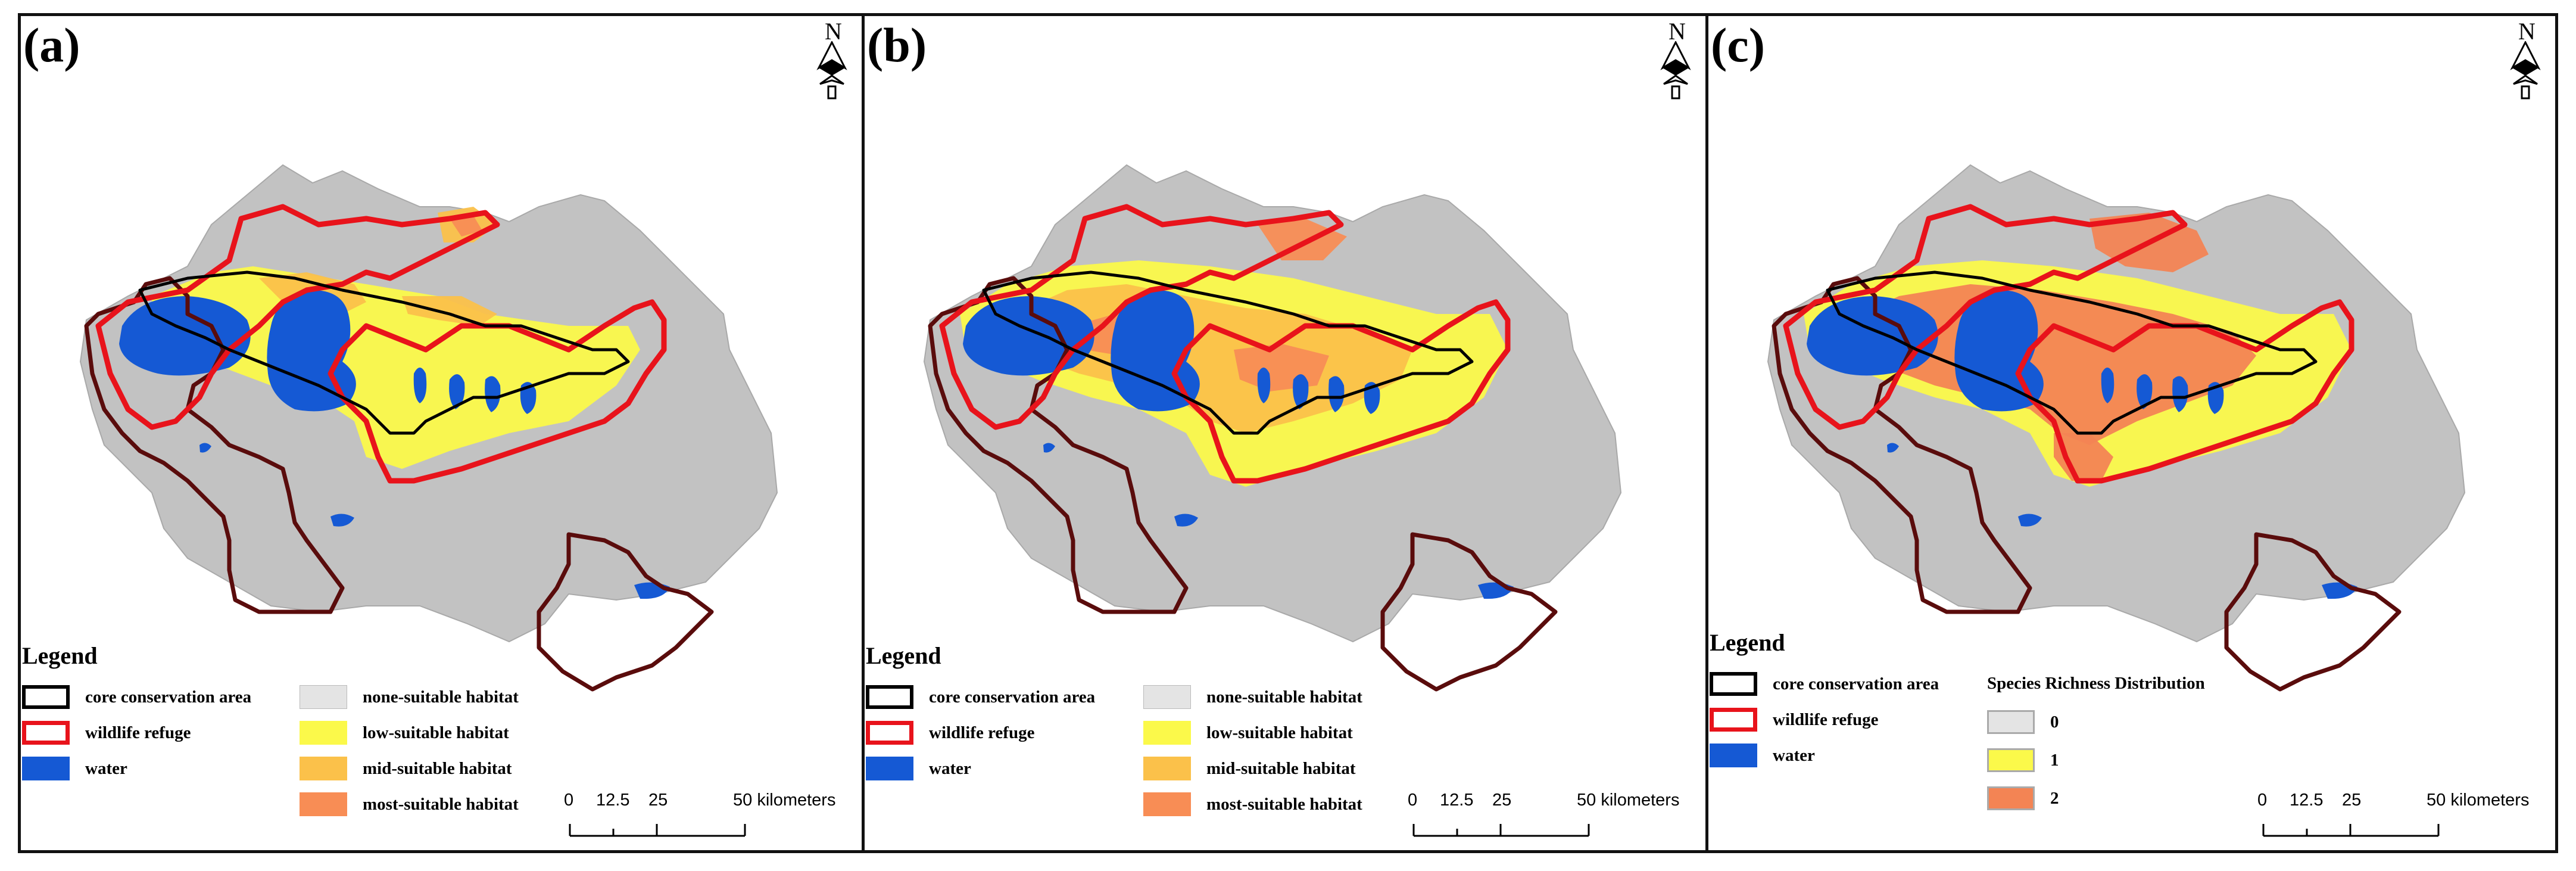 The width and height of the screenshot is (2576, 871). Describe the element at coordinates (2011, 722) in the screenshot. I see `richness-0-swatch` at that location.